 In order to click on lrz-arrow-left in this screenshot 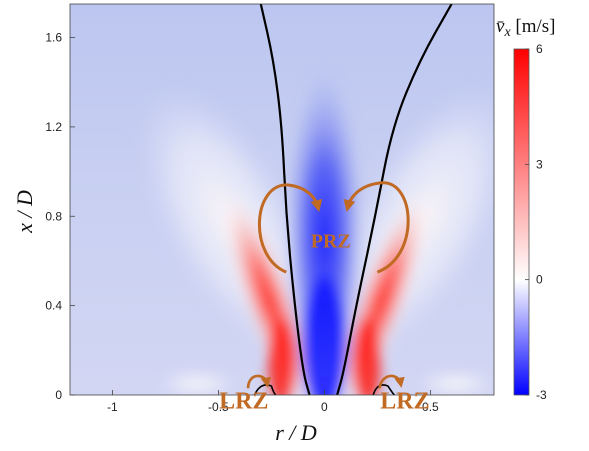, I will do `click(259, 381)`.